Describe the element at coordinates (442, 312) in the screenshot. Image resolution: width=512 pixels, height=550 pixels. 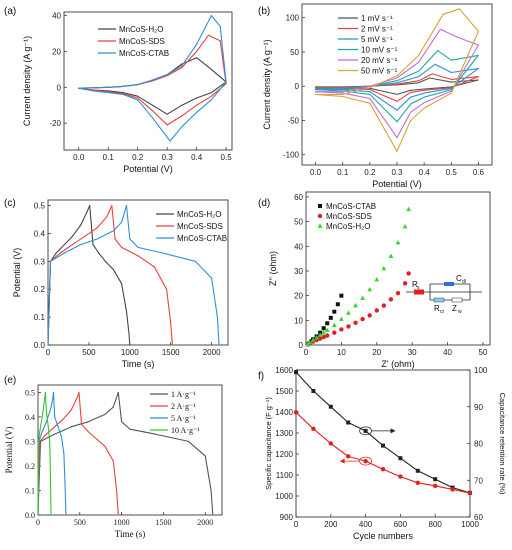
I see `circuit-subscript-rct: ct` at that location.